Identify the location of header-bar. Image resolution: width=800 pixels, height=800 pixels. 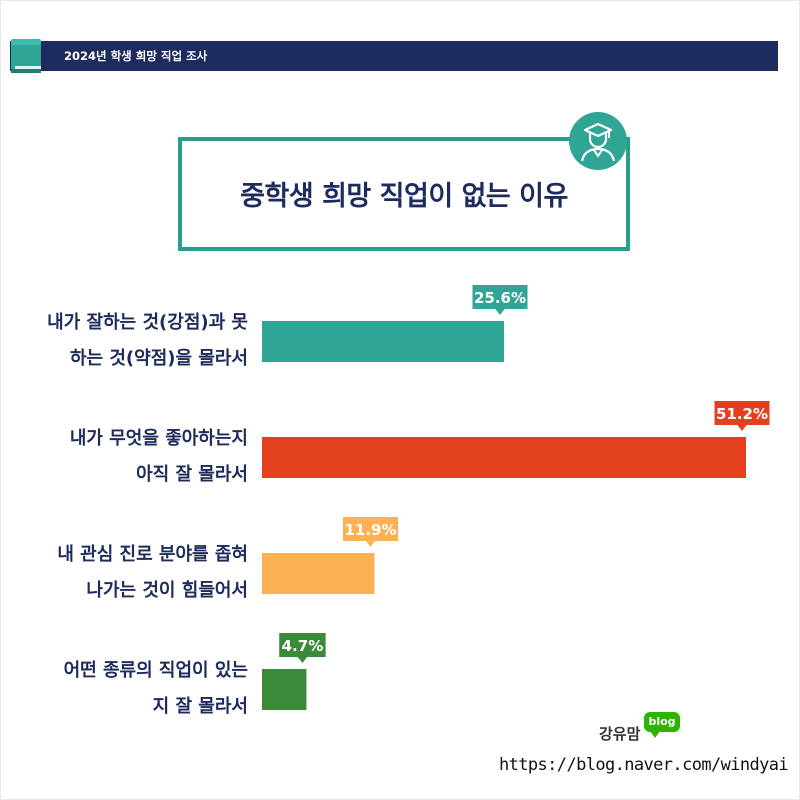
(394, 56).